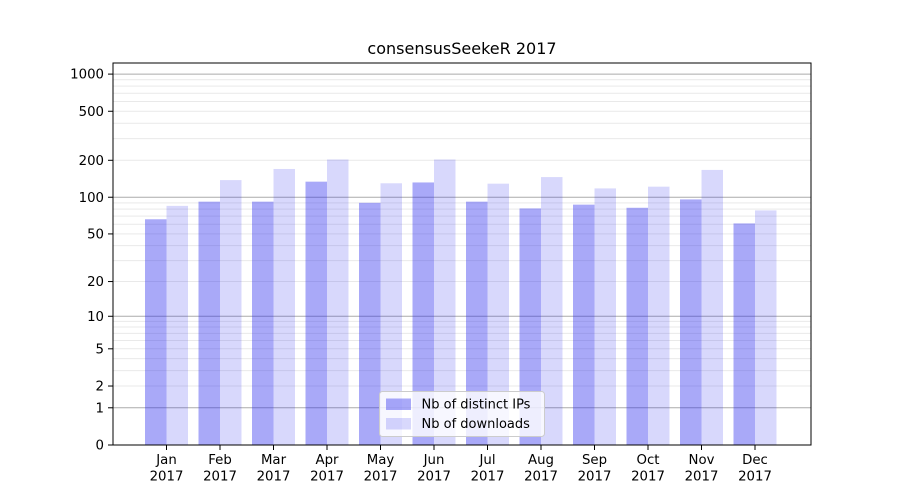 This screenshot has height=500, width=900. I want to click on x-tick-label-month: Mar, so click(274, 460).